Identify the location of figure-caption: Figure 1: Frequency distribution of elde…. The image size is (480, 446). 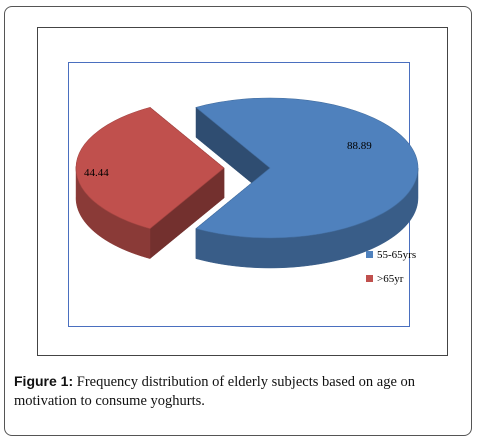
(239, 391).